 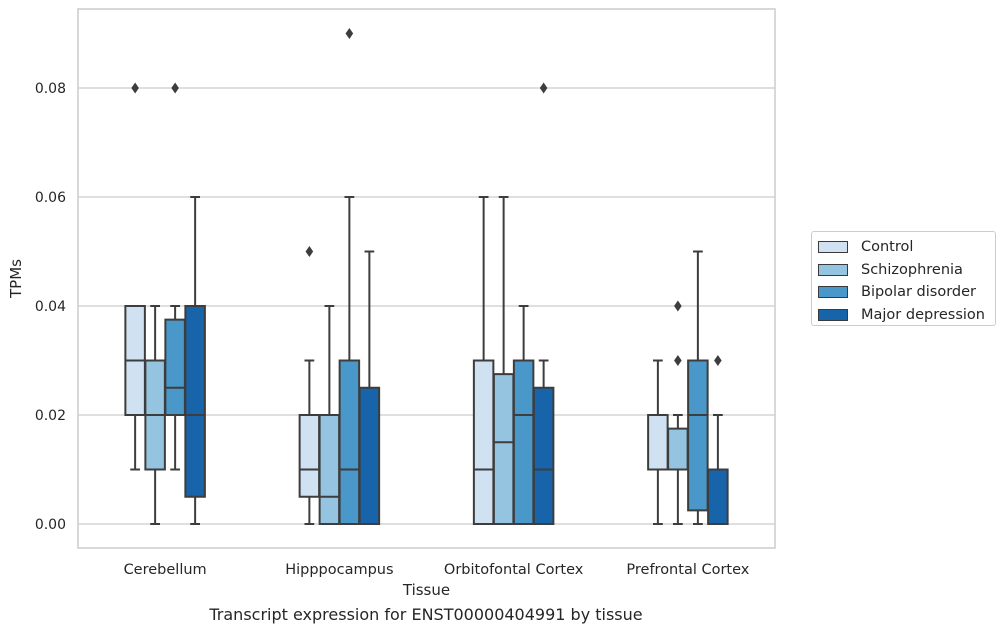 I want to click on legend-item-bipolar-disorder: Bipolar disorder, so click(x=906, y=292).